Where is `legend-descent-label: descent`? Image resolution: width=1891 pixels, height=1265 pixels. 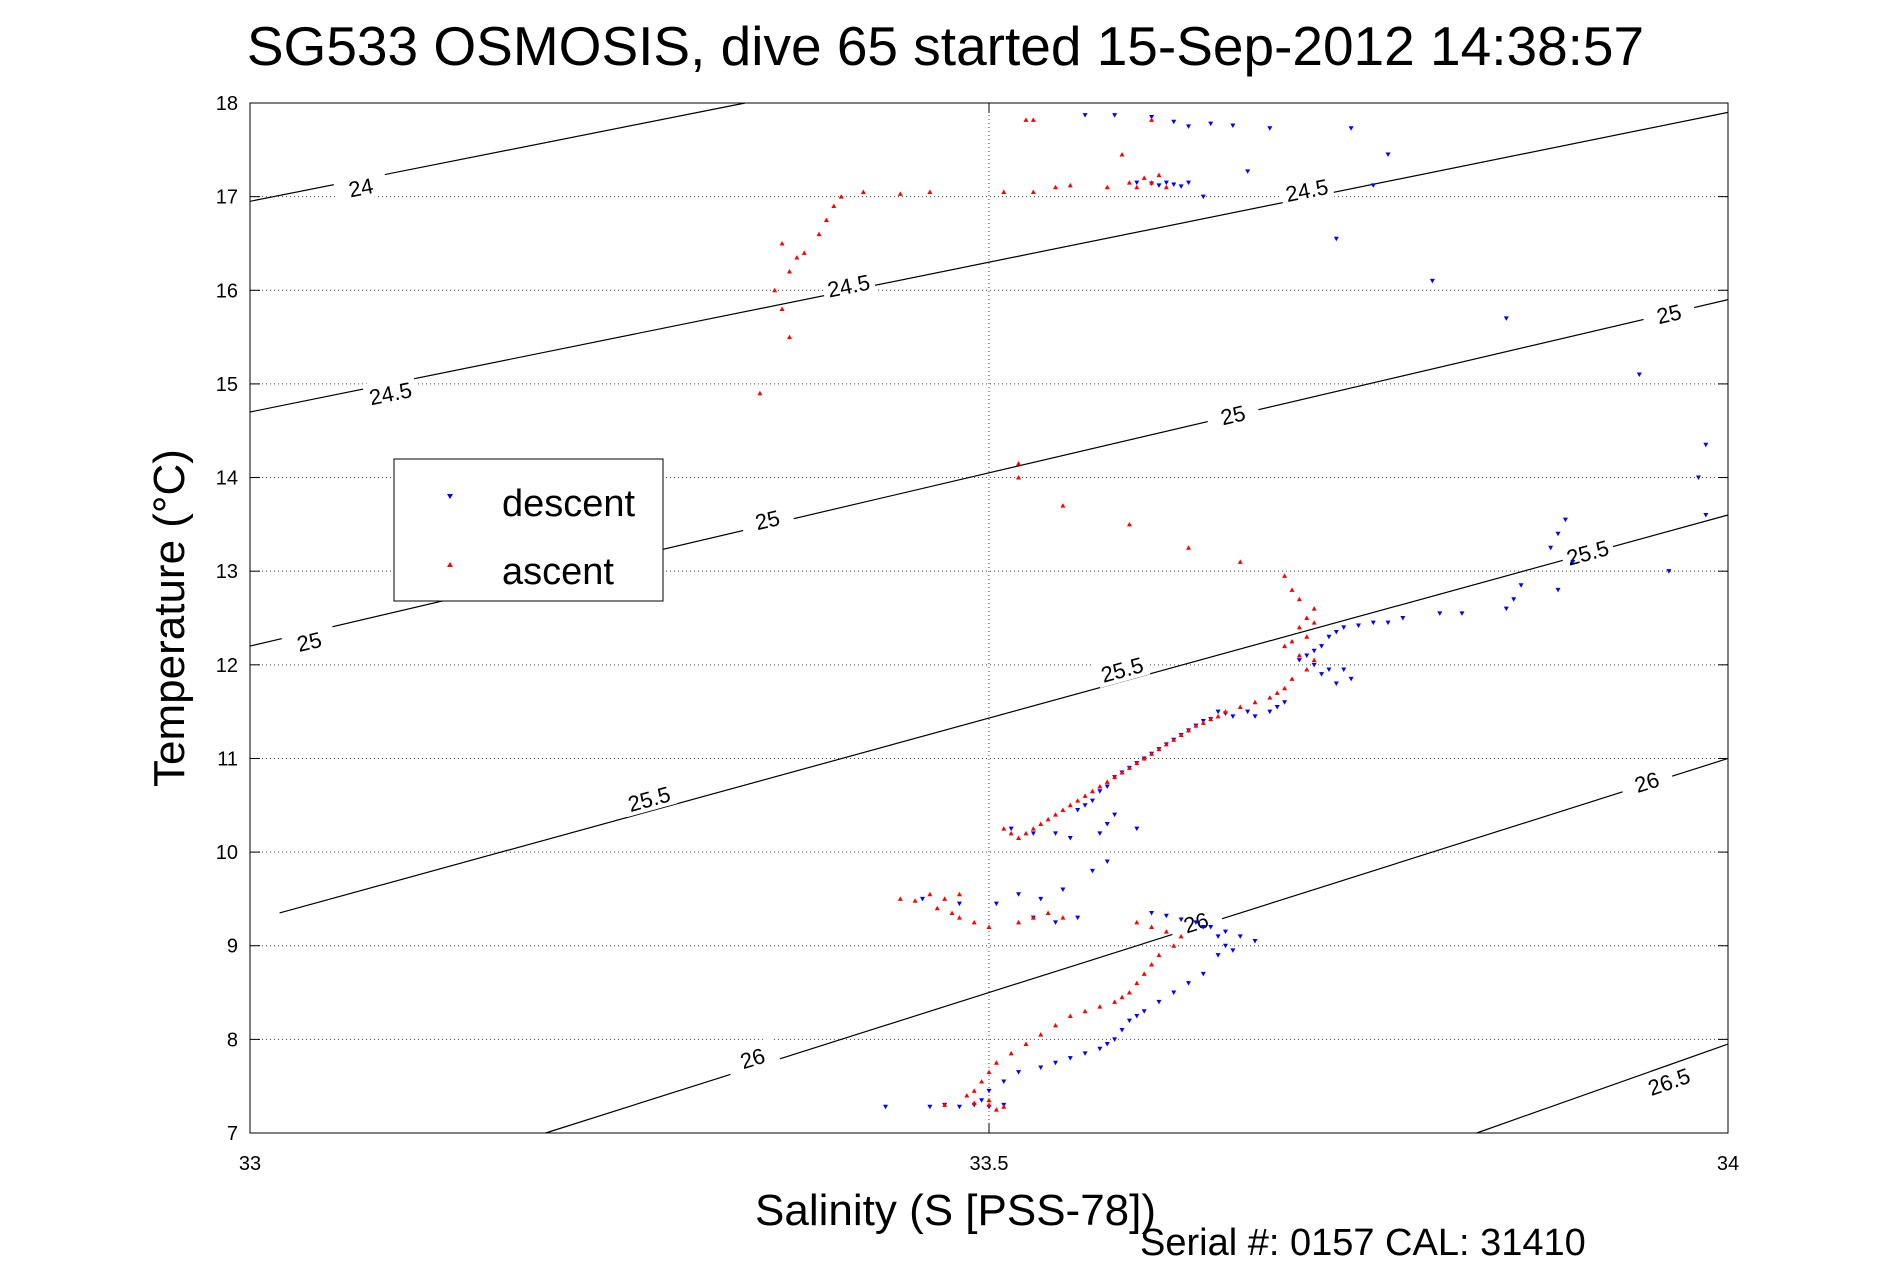 legend-descent-label: descent is located at coordinates (569, 504).